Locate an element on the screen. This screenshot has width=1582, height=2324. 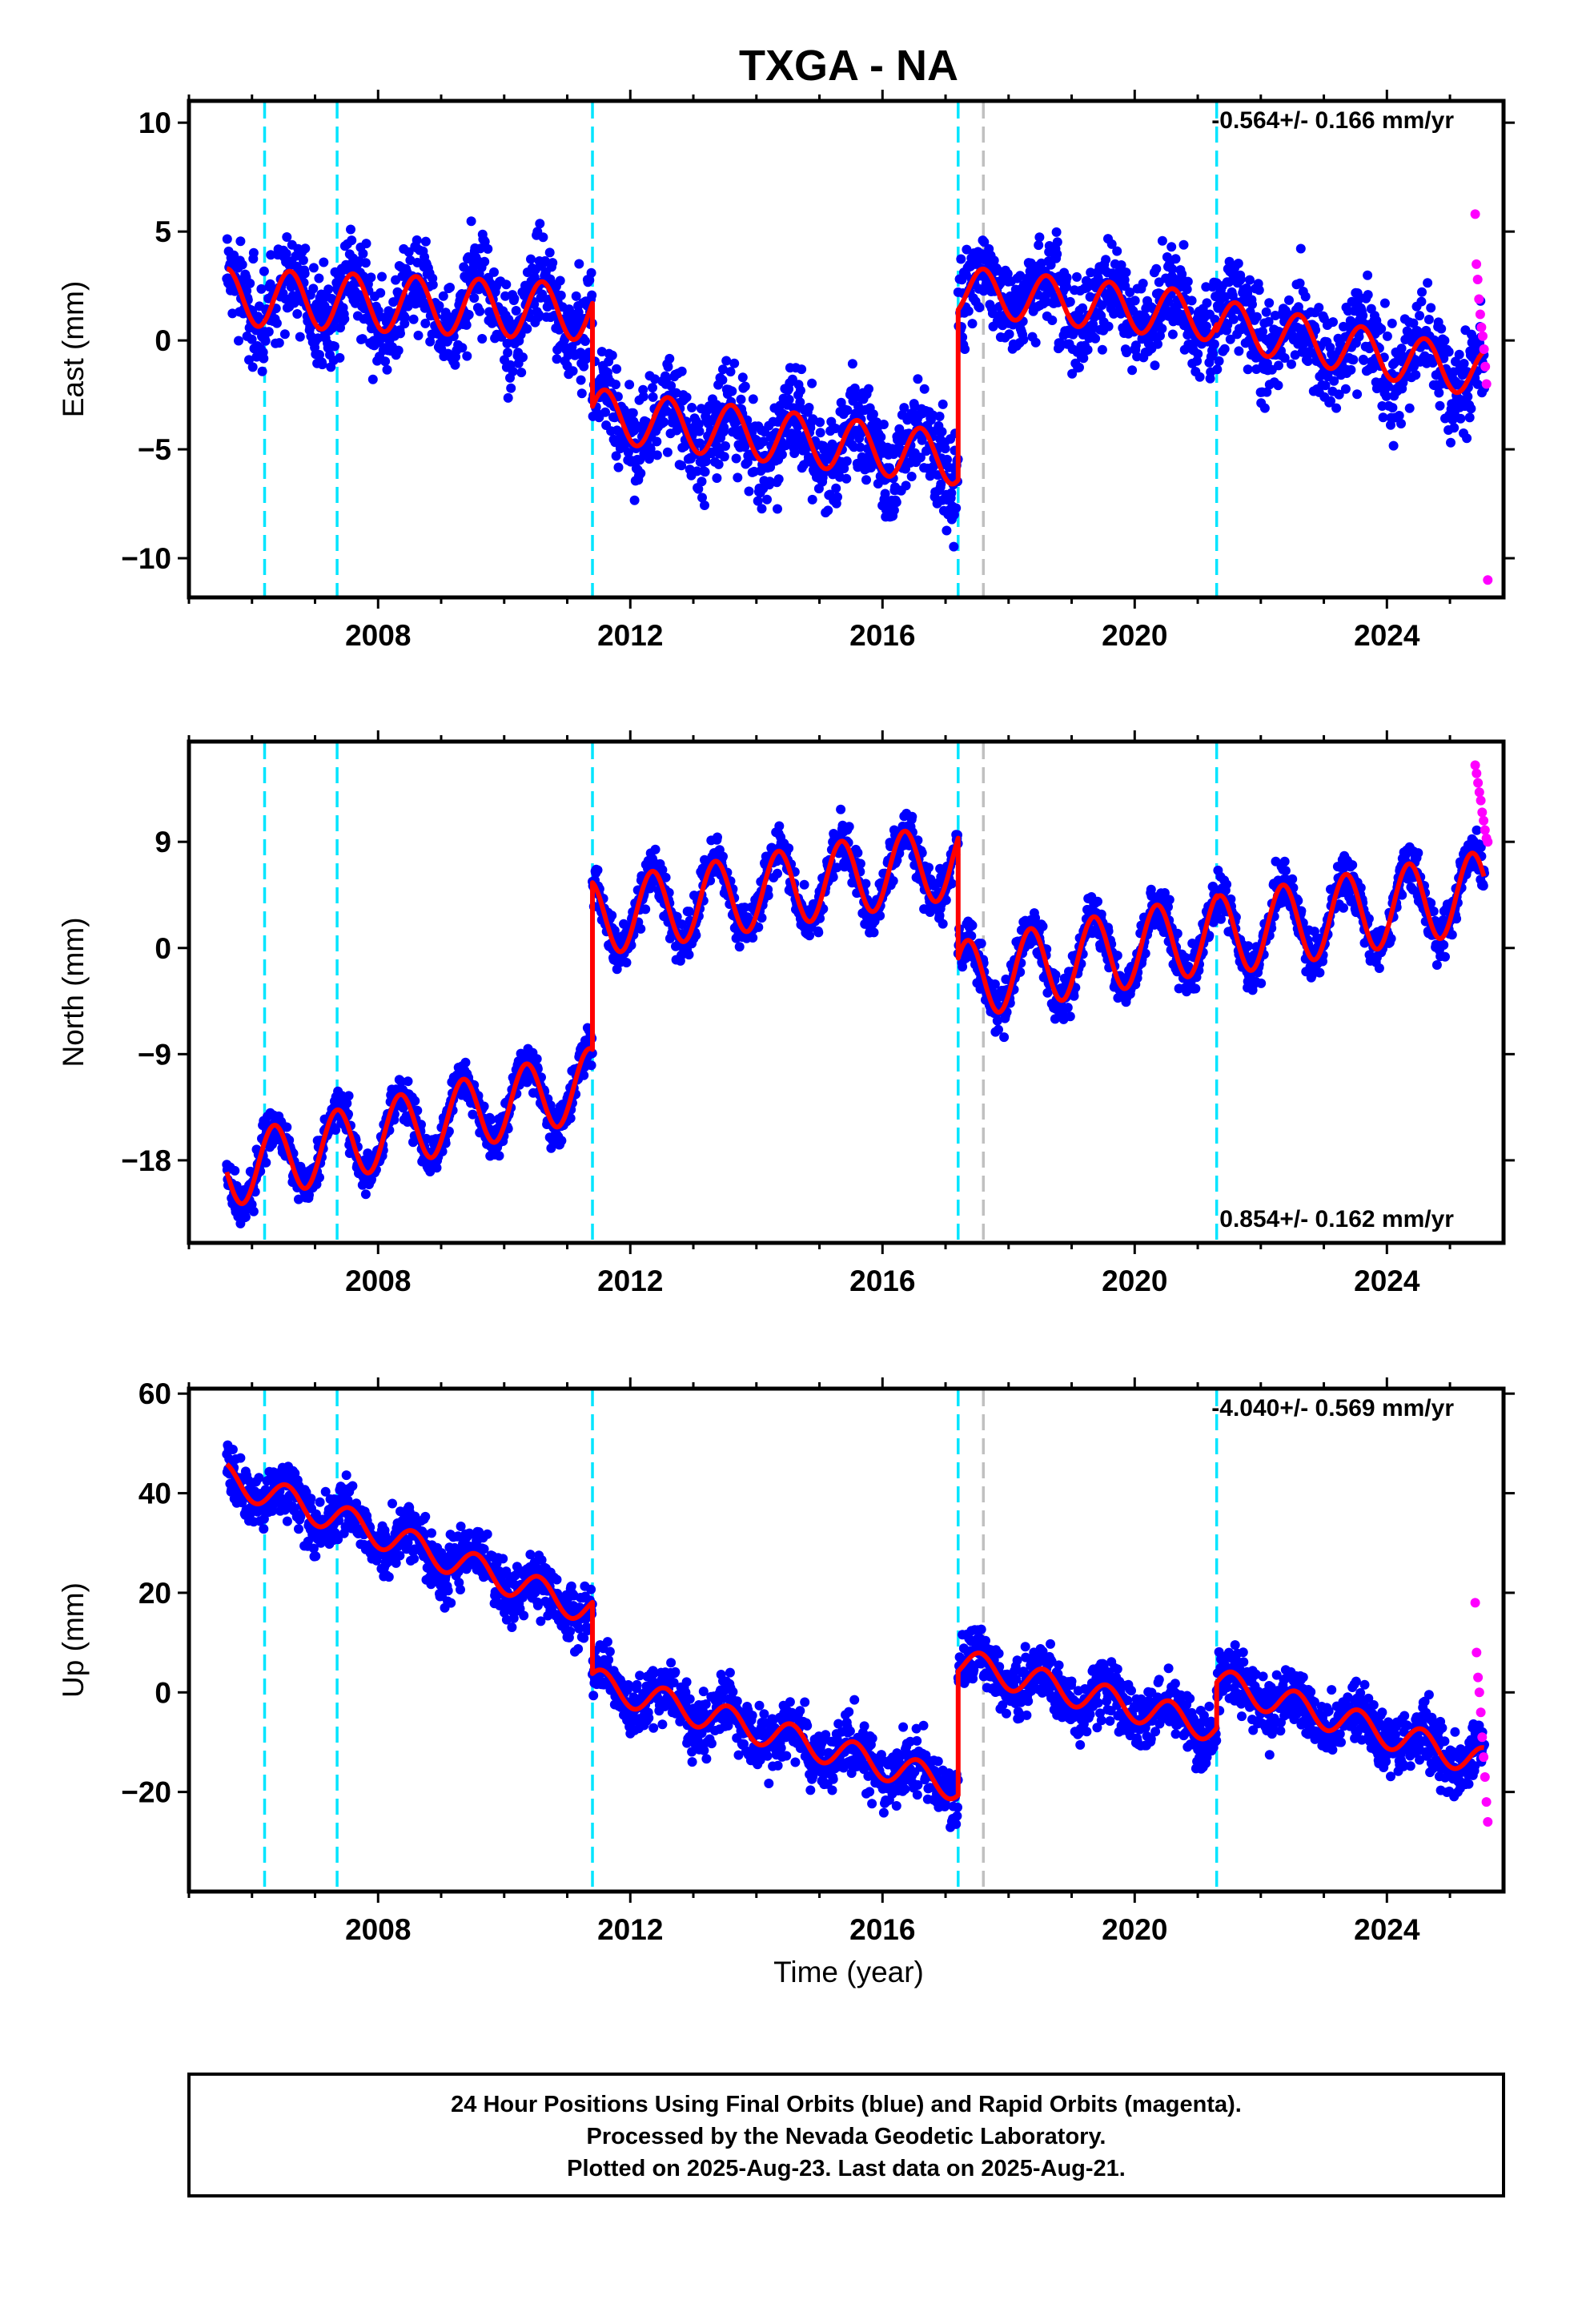
y-tick-label: 10 is located at coordinates (155, 123).